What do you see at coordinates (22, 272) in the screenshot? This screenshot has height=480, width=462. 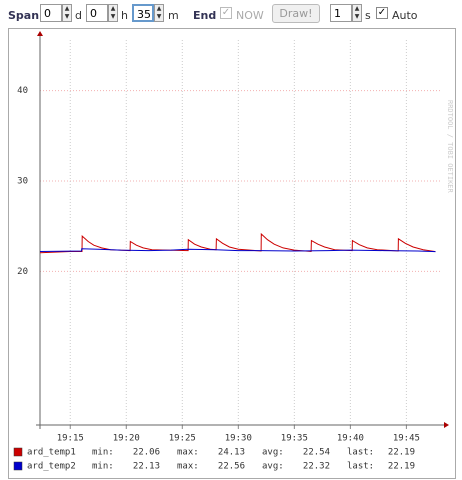 I see `y-tick-label: 20` at bounding box center [22, 272].